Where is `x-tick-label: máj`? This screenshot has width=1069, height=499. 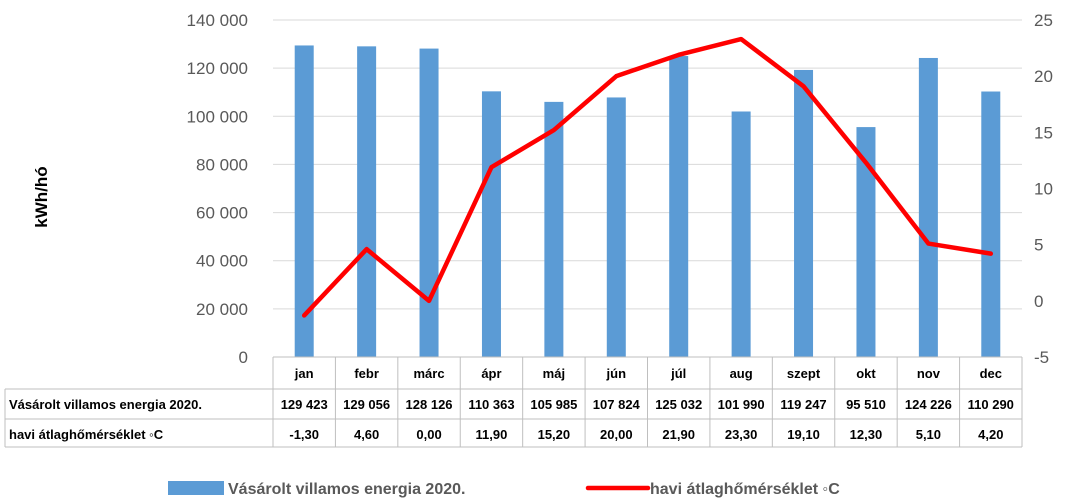 x-tick-label: máj is located at coordinates (554, 373).